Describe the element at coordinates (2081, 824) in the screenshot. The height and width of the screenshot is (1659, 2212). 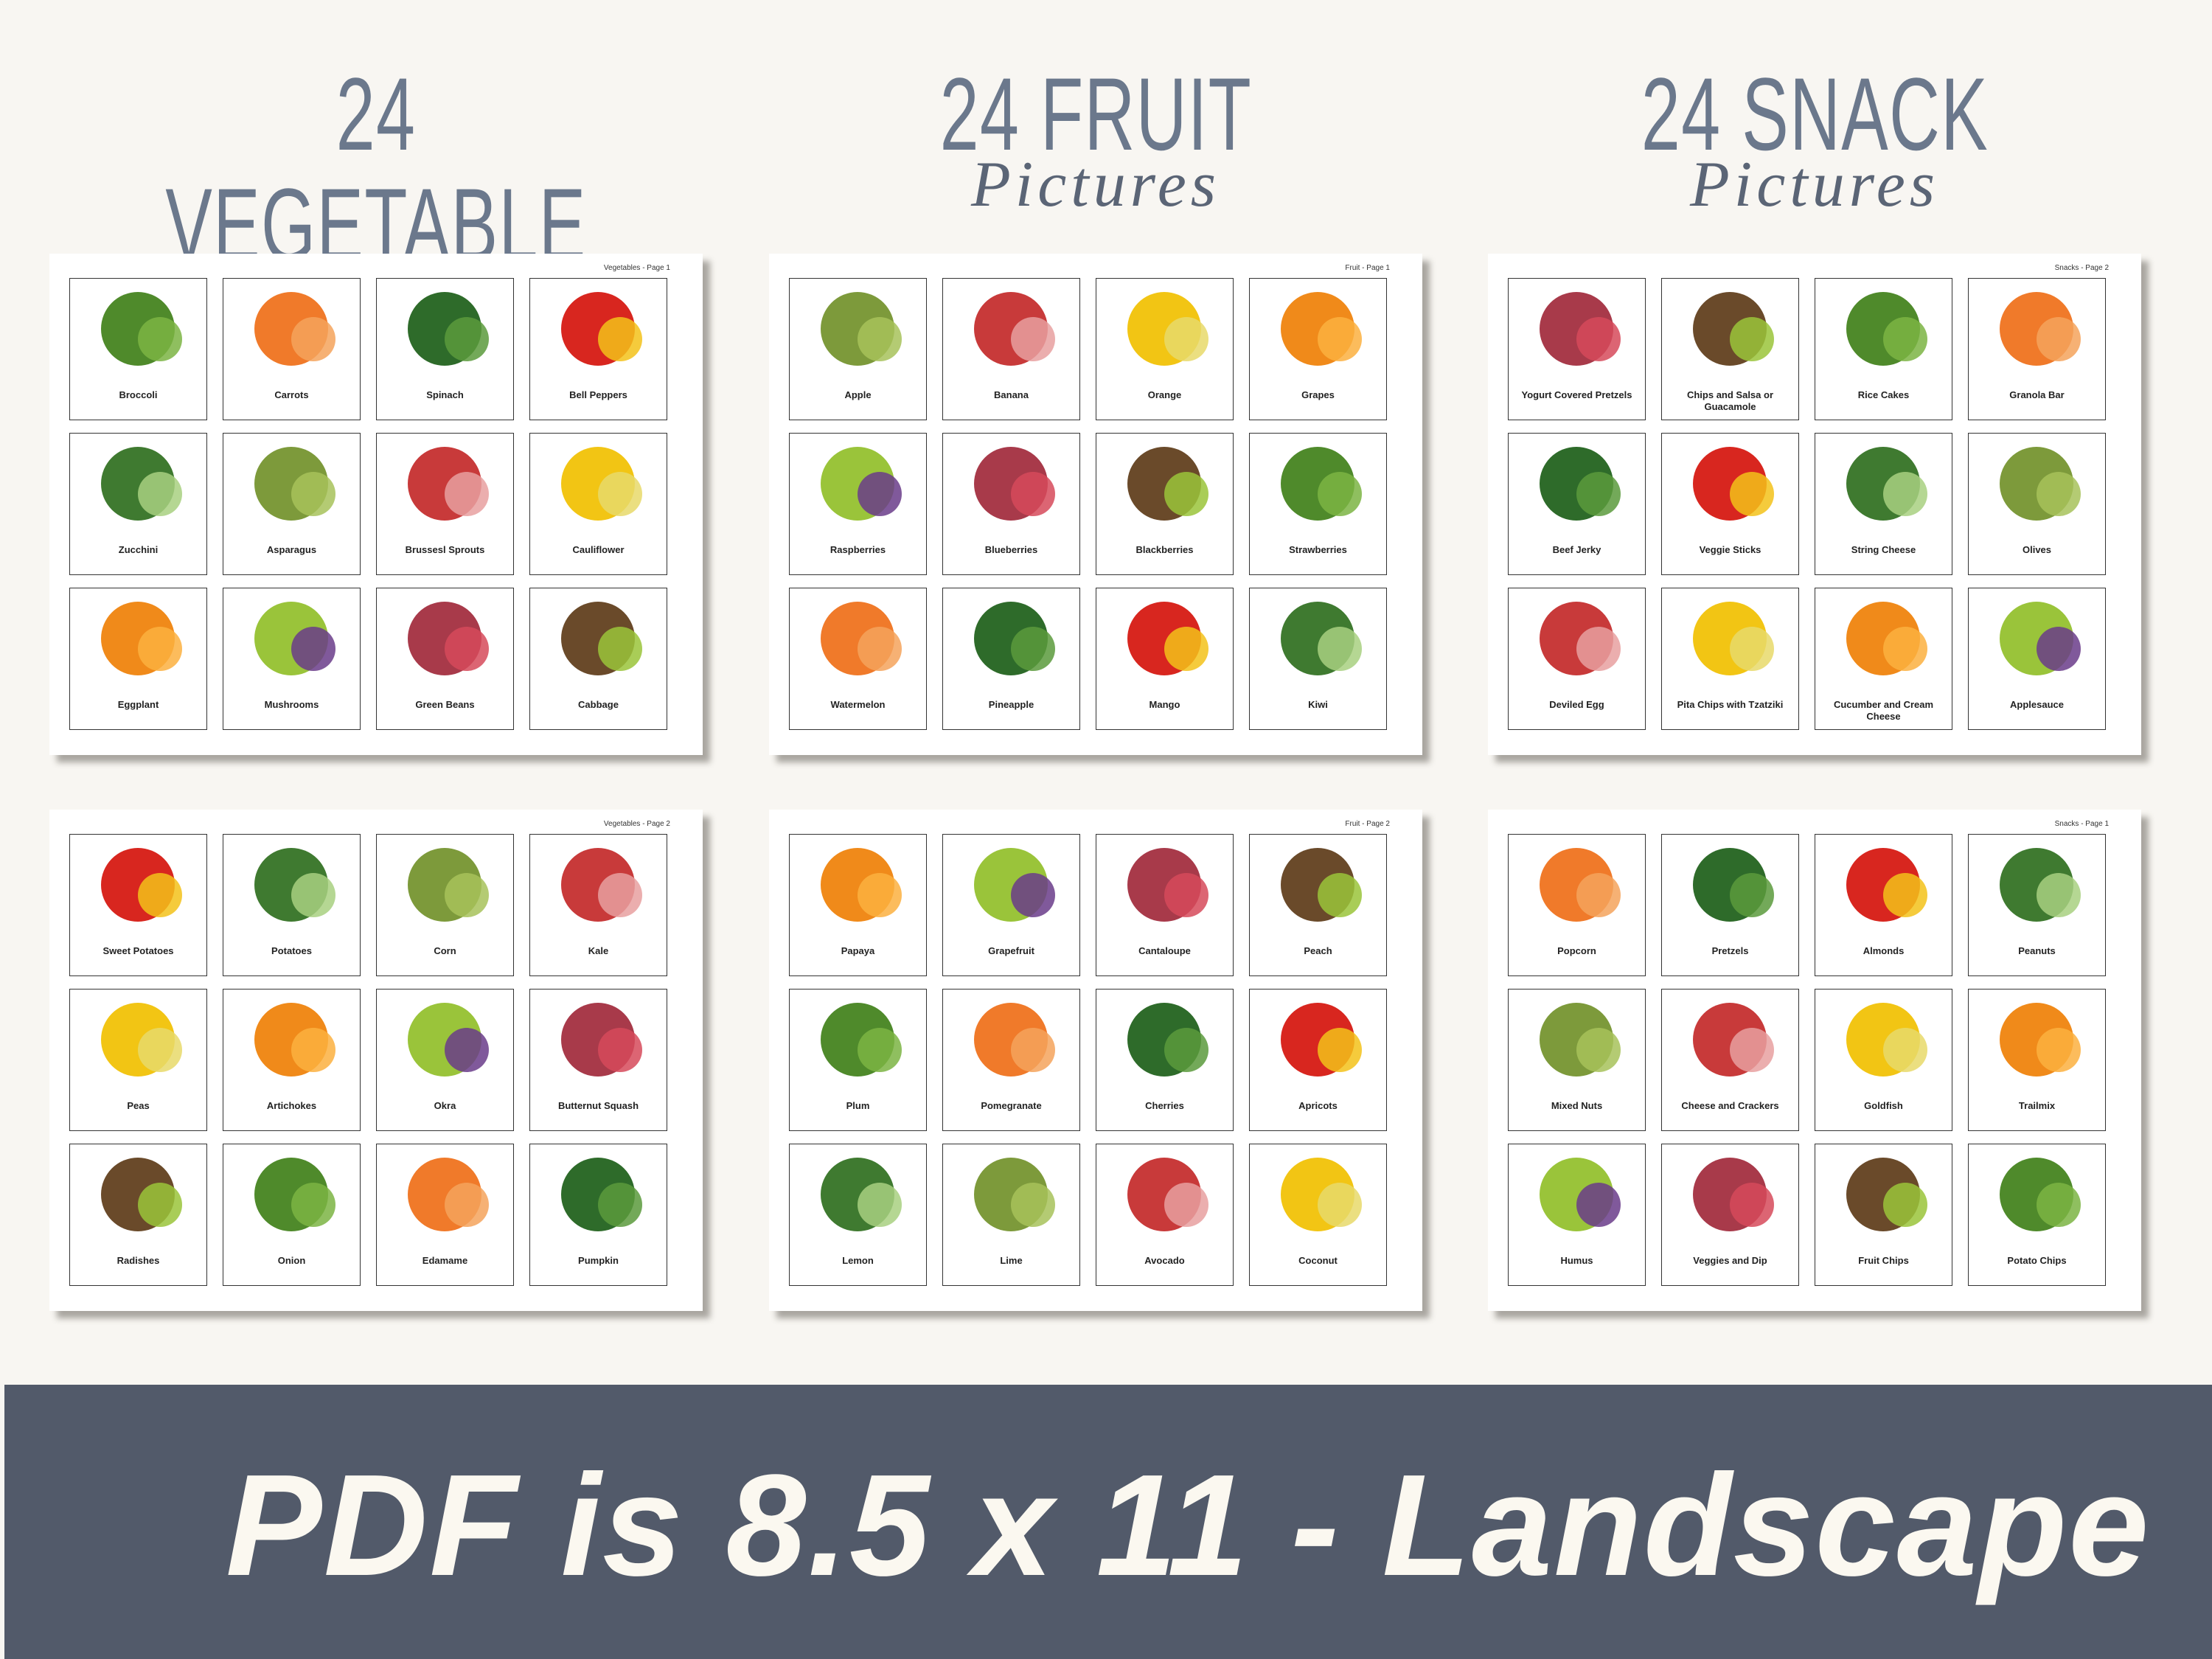
I see `page-label: Snacks - Page 1` at that location.